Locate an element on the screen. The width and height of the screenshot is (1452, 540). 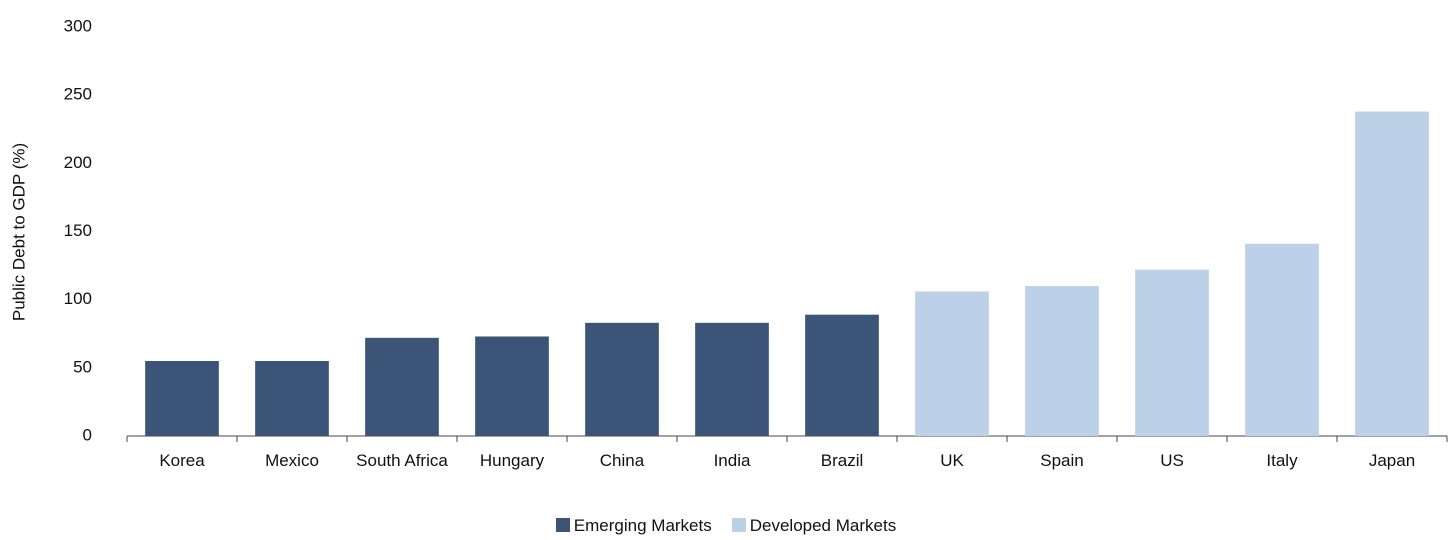
y-tick-label: 50 is located at coordinates (82, 366).